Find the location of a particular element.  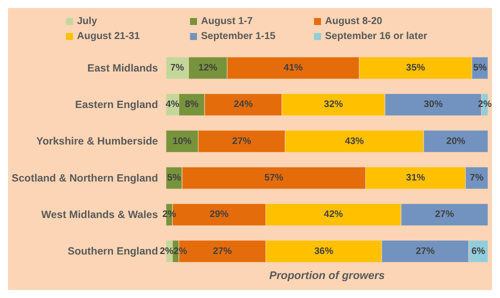

legend-label: August 8-20 is located at coordinates (353, 21).